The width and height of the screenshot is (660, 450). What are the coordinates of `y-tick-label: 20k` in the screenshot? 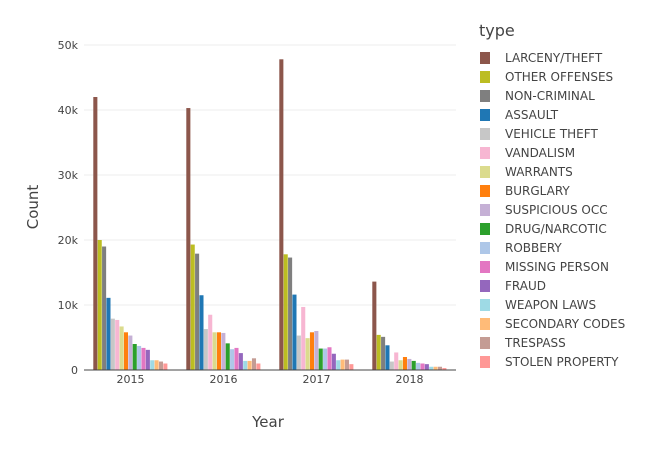 It's located at (68, 240).